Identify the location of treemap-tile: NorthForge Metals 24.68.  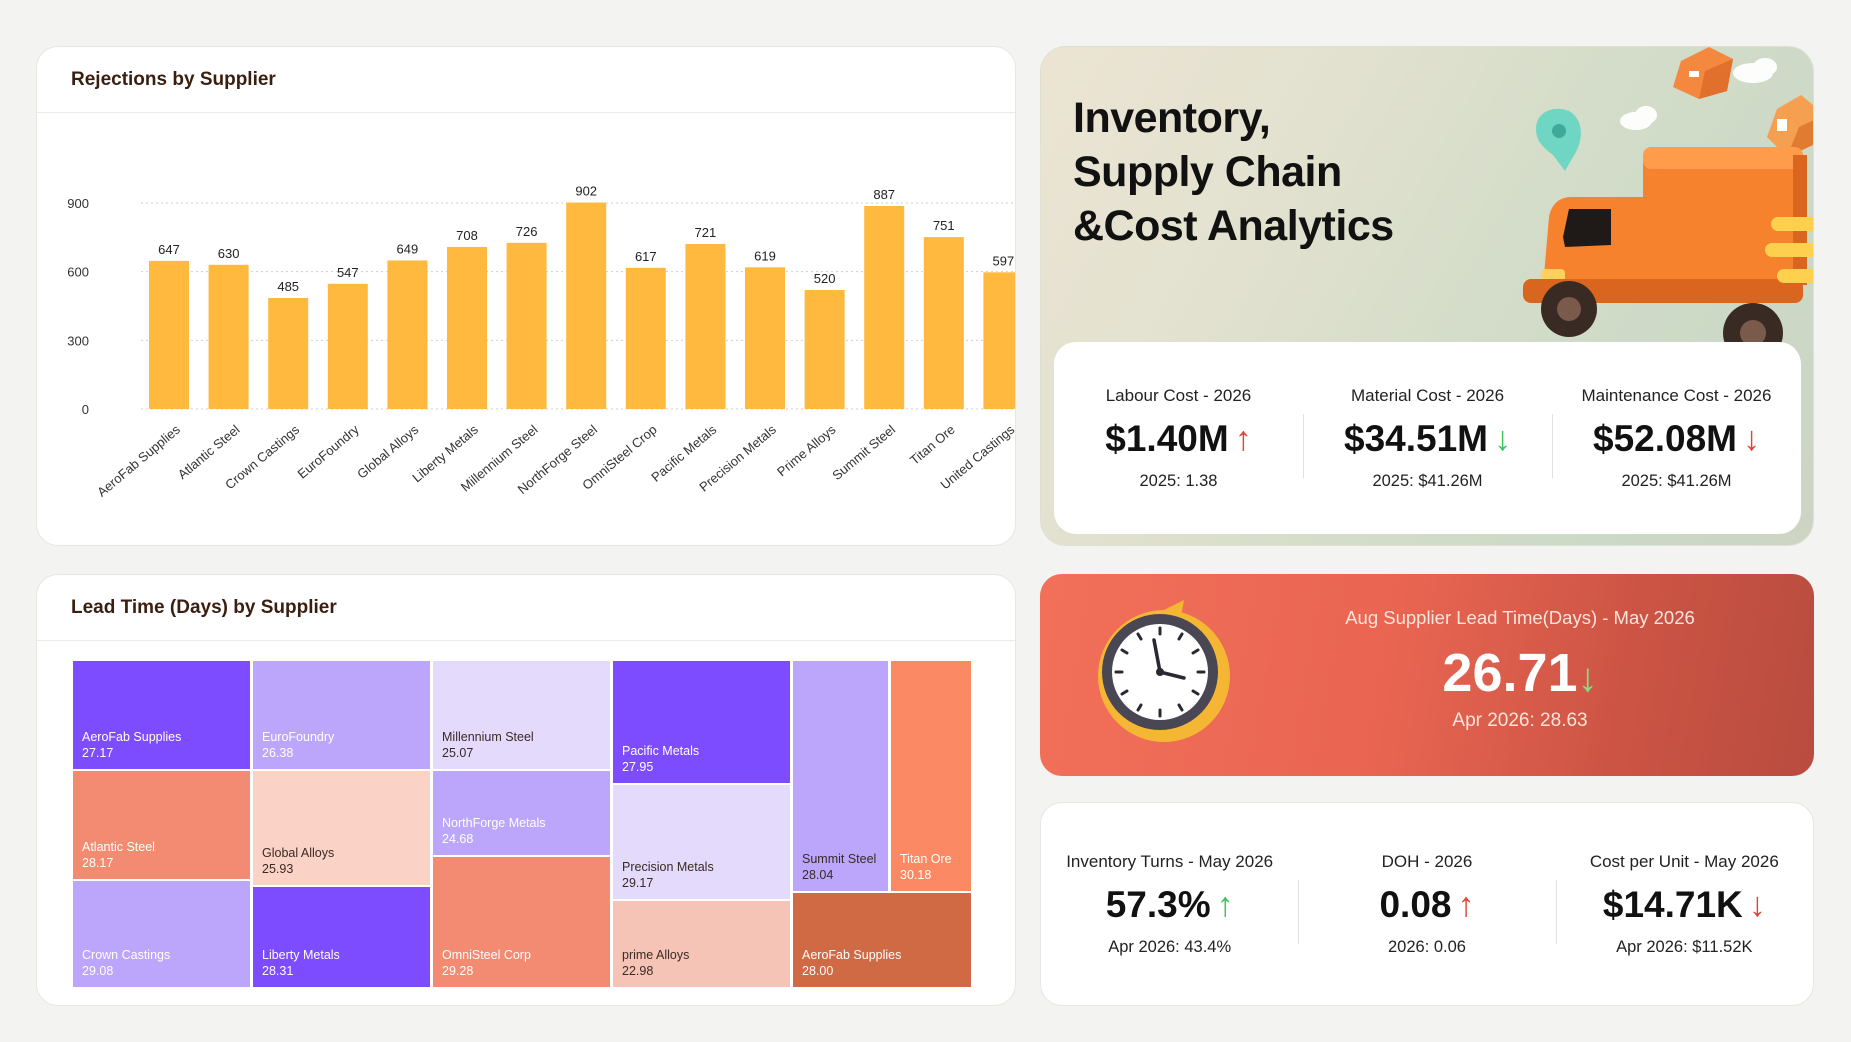
(521, 813).